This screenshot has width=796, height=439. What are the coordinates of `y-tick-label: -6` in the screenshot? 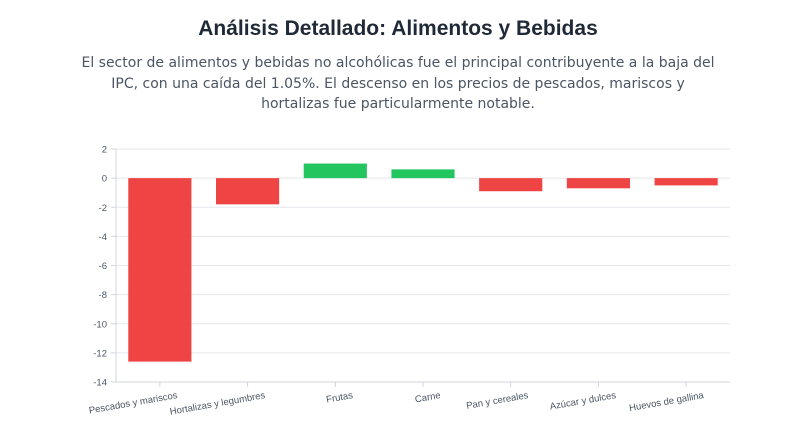 It's located at (103, 266).